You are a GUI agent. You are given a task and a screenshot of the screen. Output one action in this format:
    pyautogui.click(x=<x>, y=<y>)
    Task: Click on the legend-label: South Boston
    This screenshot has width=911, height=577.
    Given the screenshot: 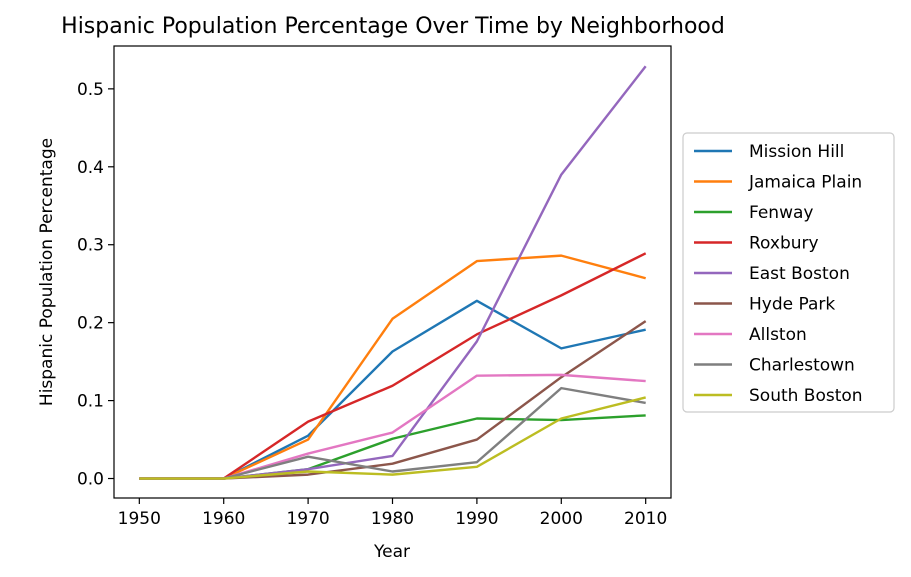 What is the action you would take?
    pyautogui.click(x=806, y=396)
    